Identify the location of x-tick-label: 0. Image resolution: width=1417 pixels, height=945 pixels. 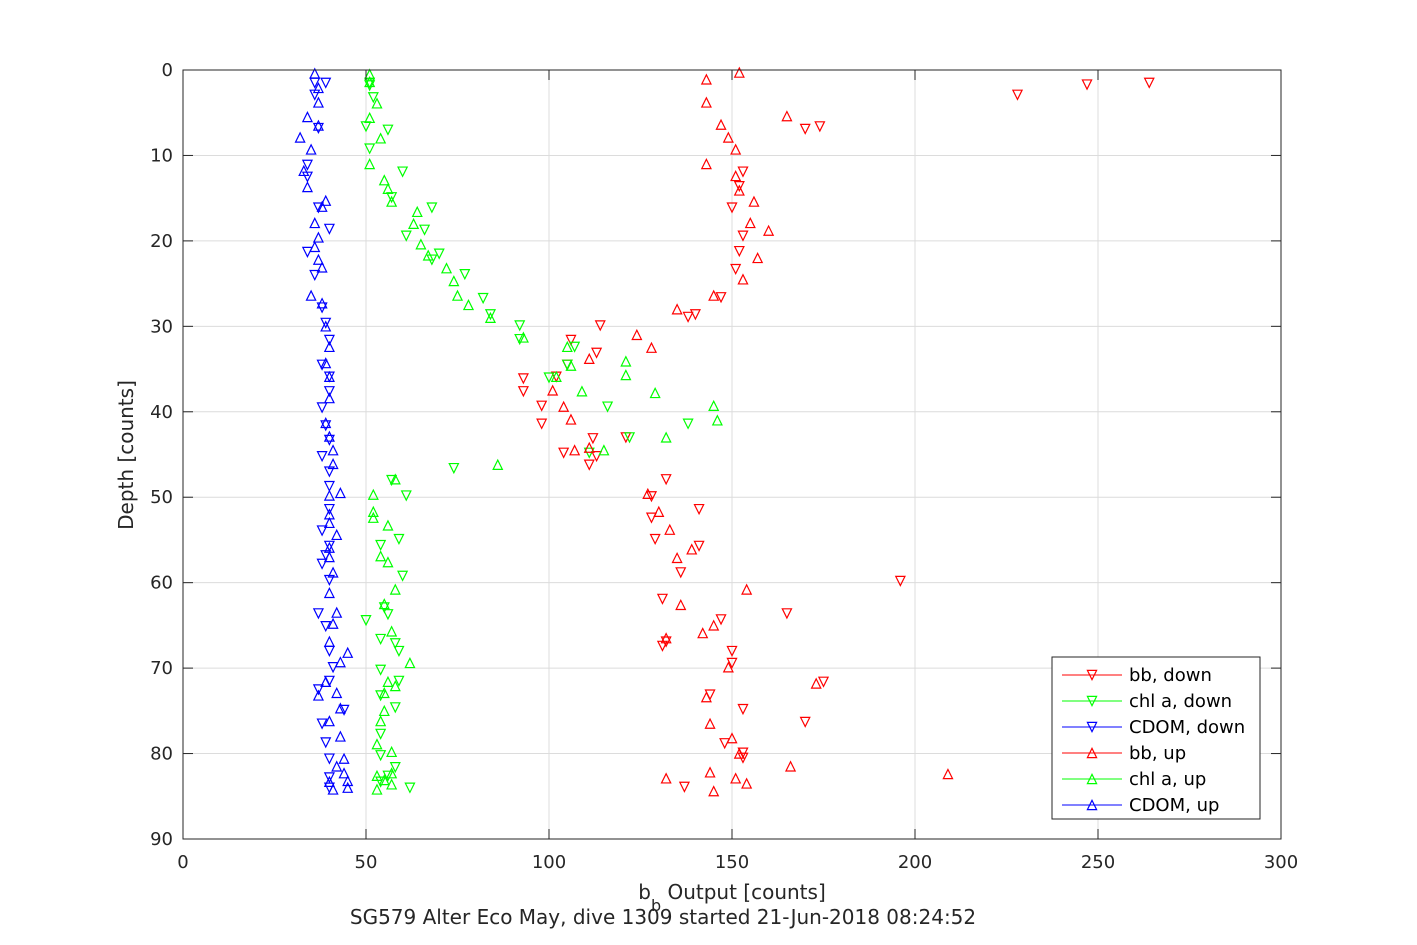
(182, 862).